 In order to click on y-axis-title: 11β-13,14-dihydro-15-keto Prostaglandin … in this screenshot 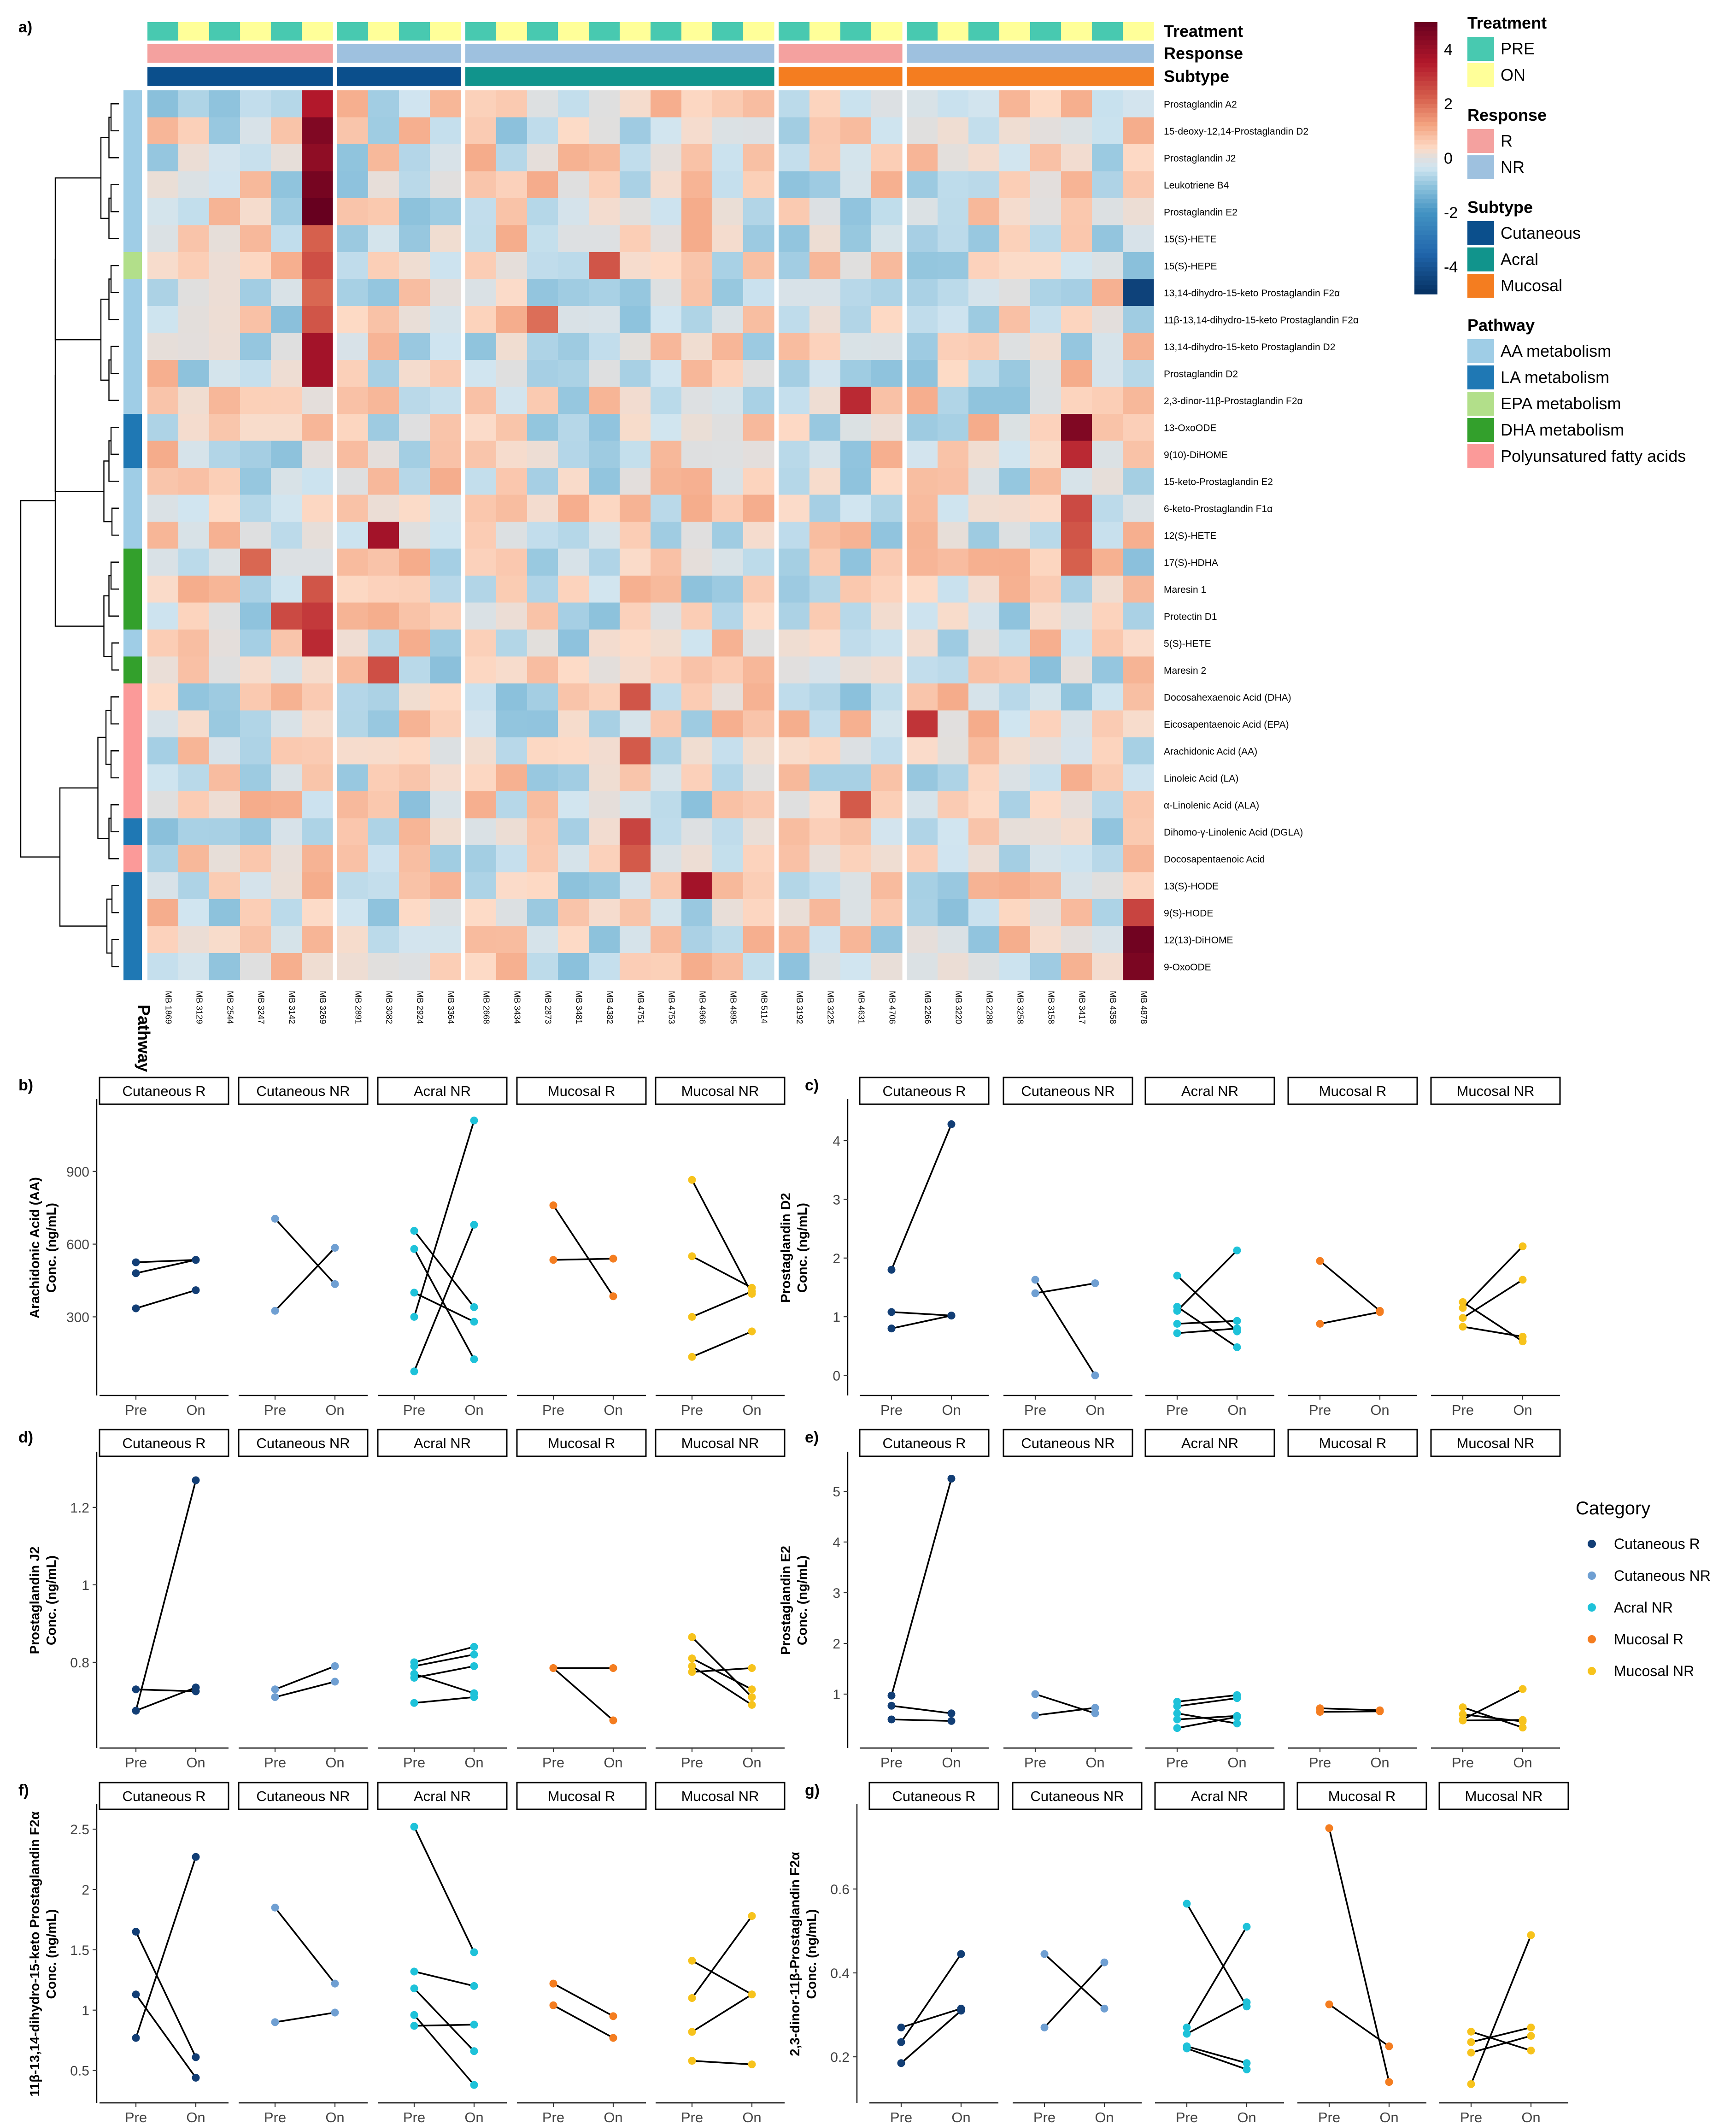, I will do `click(43, 1953)`.